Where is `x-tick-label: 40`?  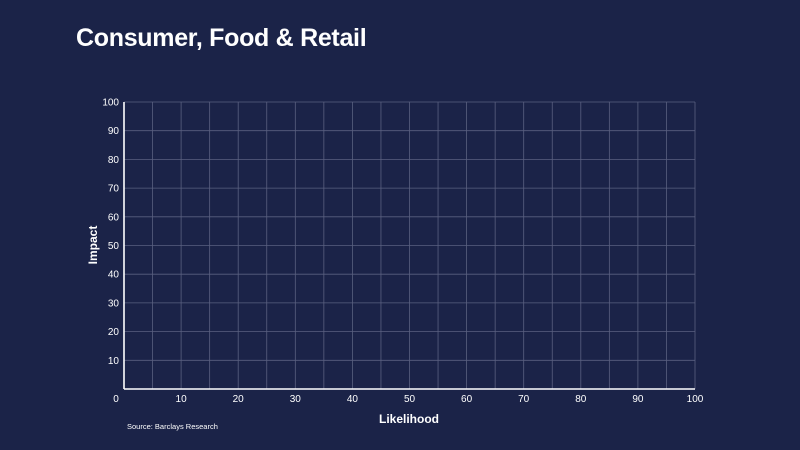
x-tick-label: 40 is located at coordinates (353, 399).